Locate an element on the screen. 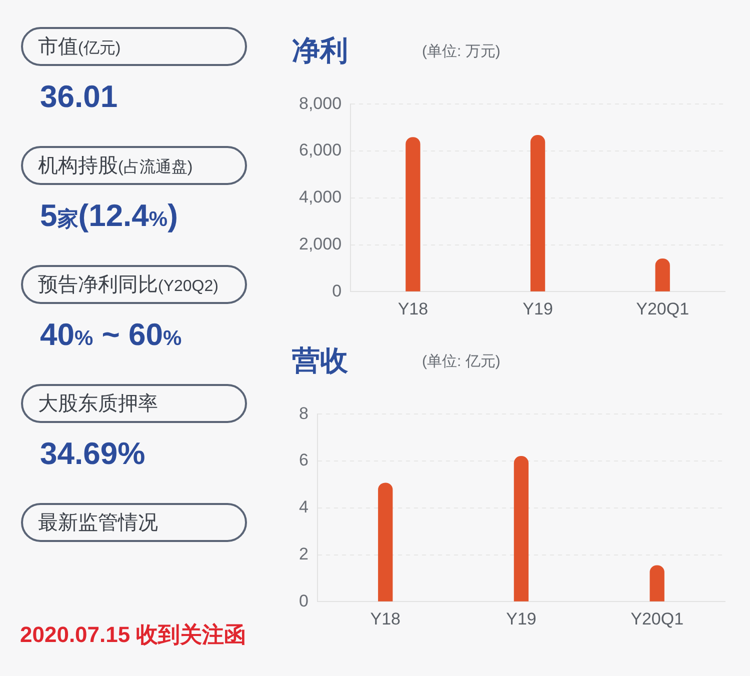 Image resolution: width=750 pixels, height=676 pixels. chart-title: 净利 is located at coordinates (320, 50).